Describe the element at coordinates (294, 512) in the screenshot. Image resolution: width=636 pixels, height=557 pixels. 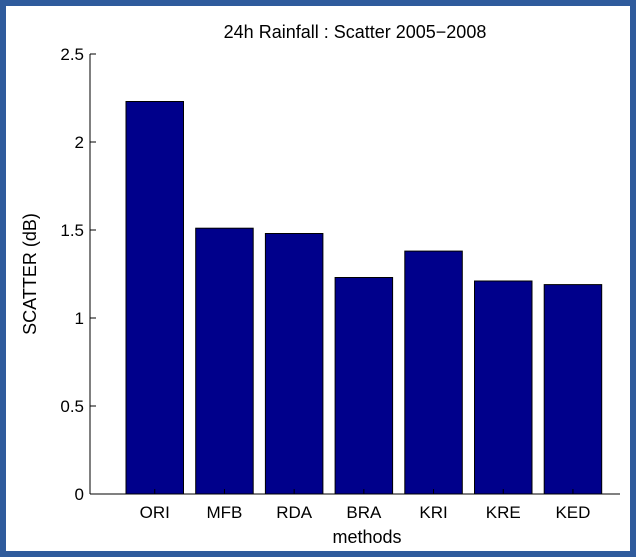
I see `x-tick-label-rda: RDA` at that location.